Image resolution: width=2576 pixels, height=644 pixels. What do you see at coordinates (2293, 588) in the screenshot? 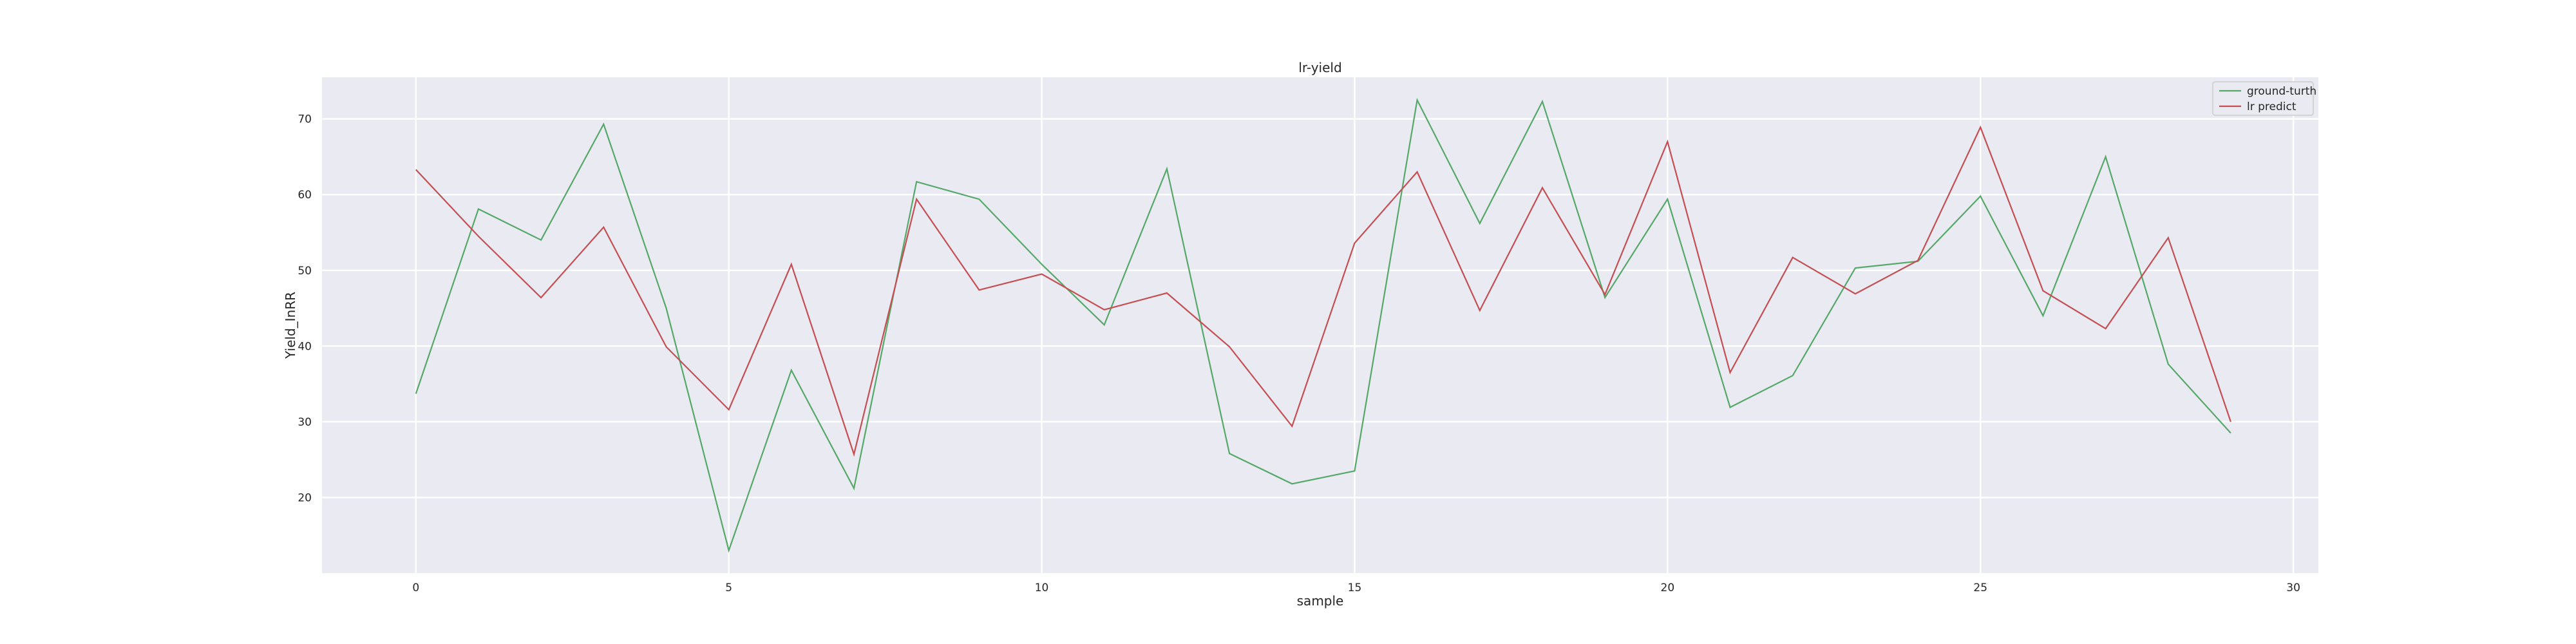
I see `x-tick-label: 30` at bounding box center [2293, 588].